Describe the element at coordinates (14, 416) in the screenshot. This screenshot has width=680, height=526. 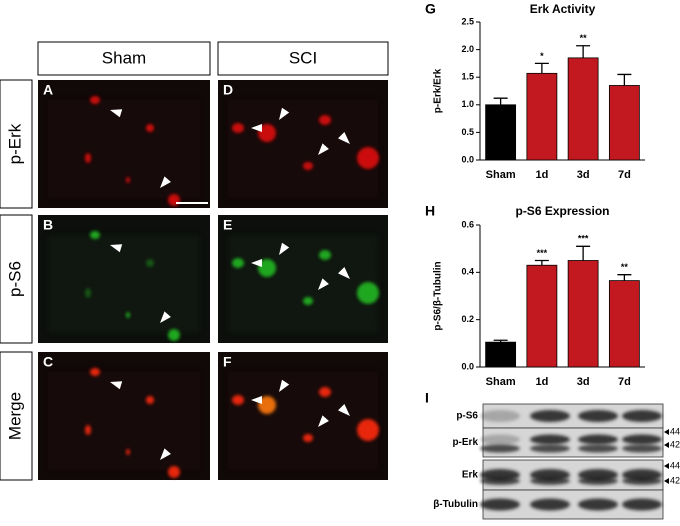
I see `row-label: Merge` at that location.